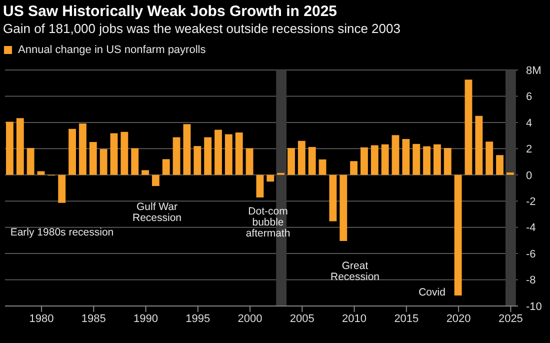 This screenshot has width=550, height=343. What do you see at coordinates (531, 228) in the screenshot?
I see `y-tick-label: -4` at bounding box center [531, 228].